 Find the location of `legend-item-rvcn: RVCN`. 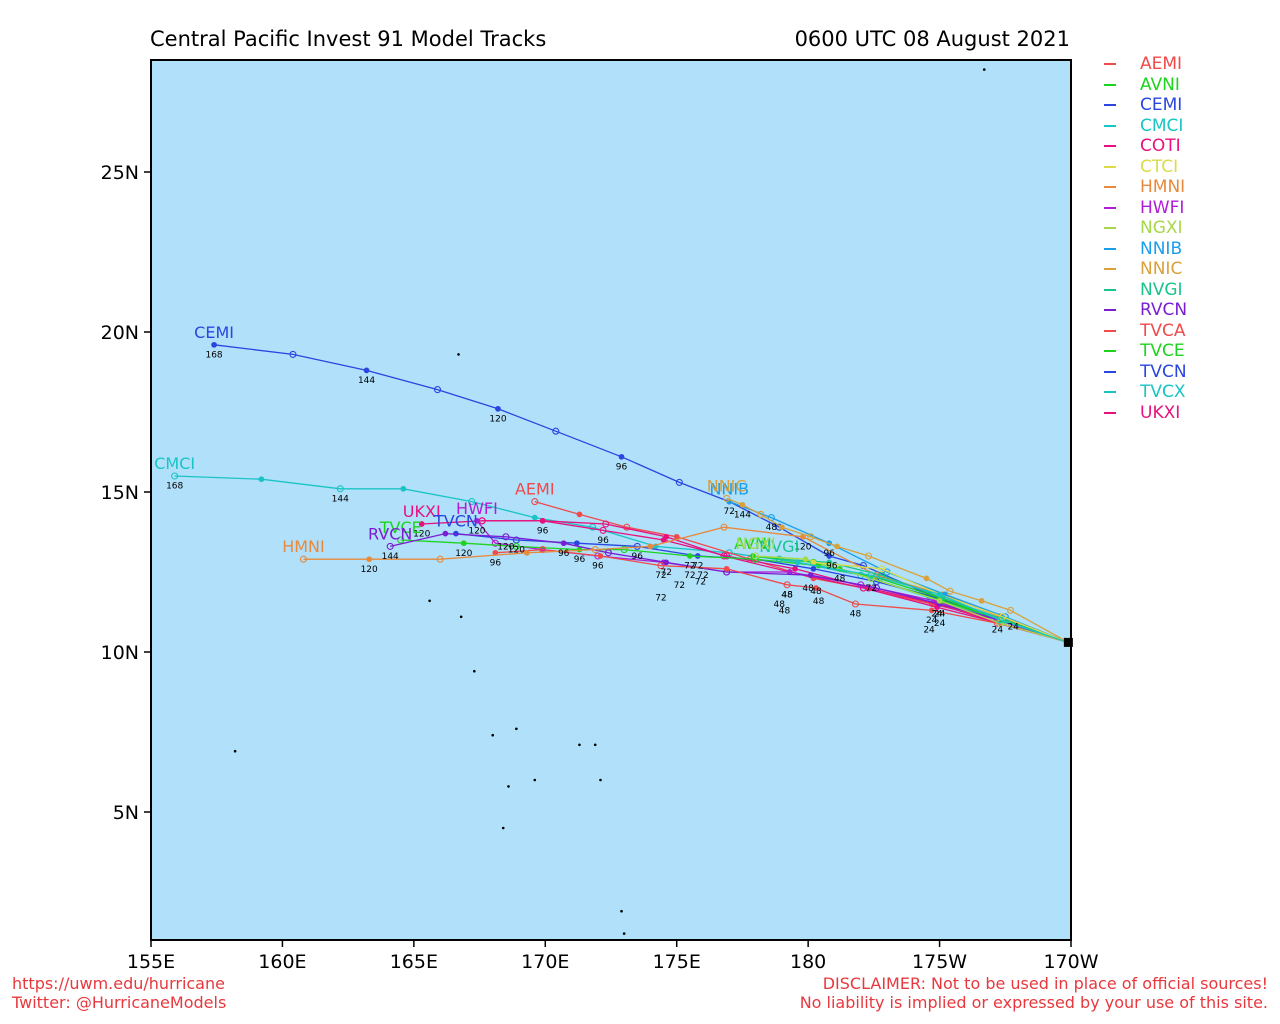

legend-item-rvcn: RVCN is located at coordinates (1145, 310).